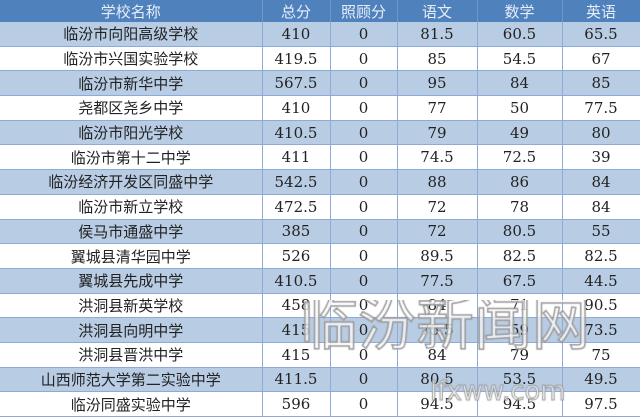 This screenshot has width=640, height=418. Describe the element at coordinates (296, 404) in the screenshot. I see `score-cell: 596` at that location.